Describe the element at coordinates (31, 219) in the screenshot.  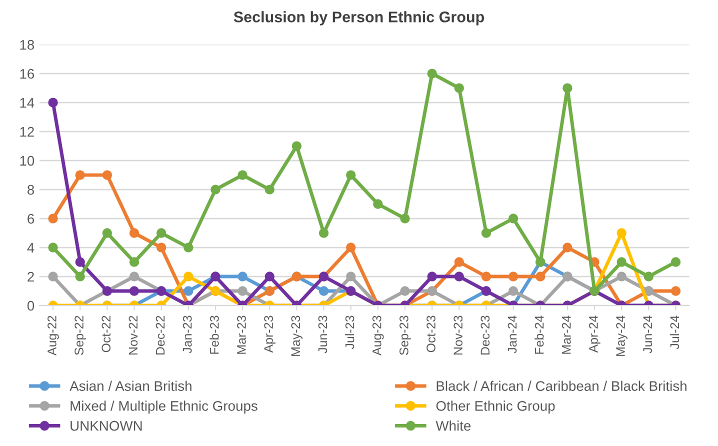
I see `y-tick-label: 6` at that location.